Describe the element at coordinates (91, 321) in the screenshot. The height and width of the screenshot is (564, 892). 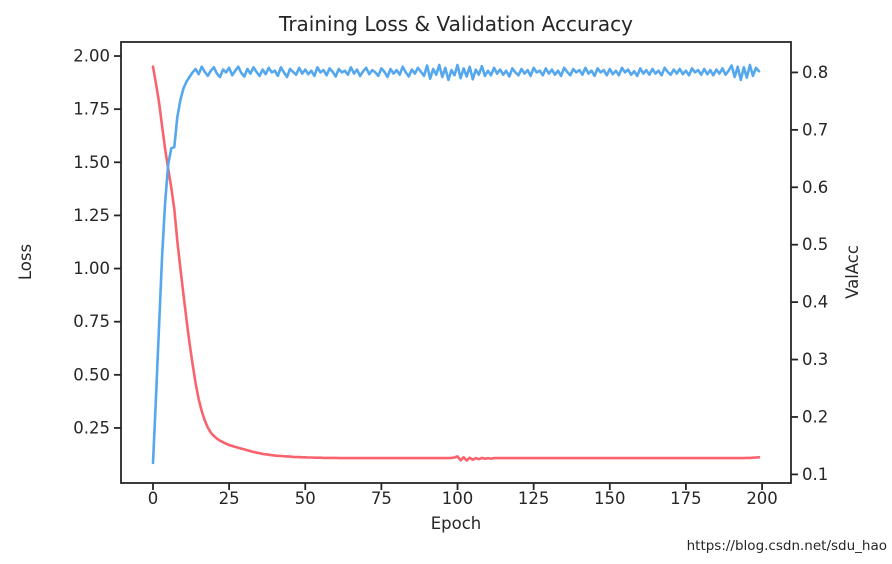
I see `y-left-tick-label: 0.75` at that location.